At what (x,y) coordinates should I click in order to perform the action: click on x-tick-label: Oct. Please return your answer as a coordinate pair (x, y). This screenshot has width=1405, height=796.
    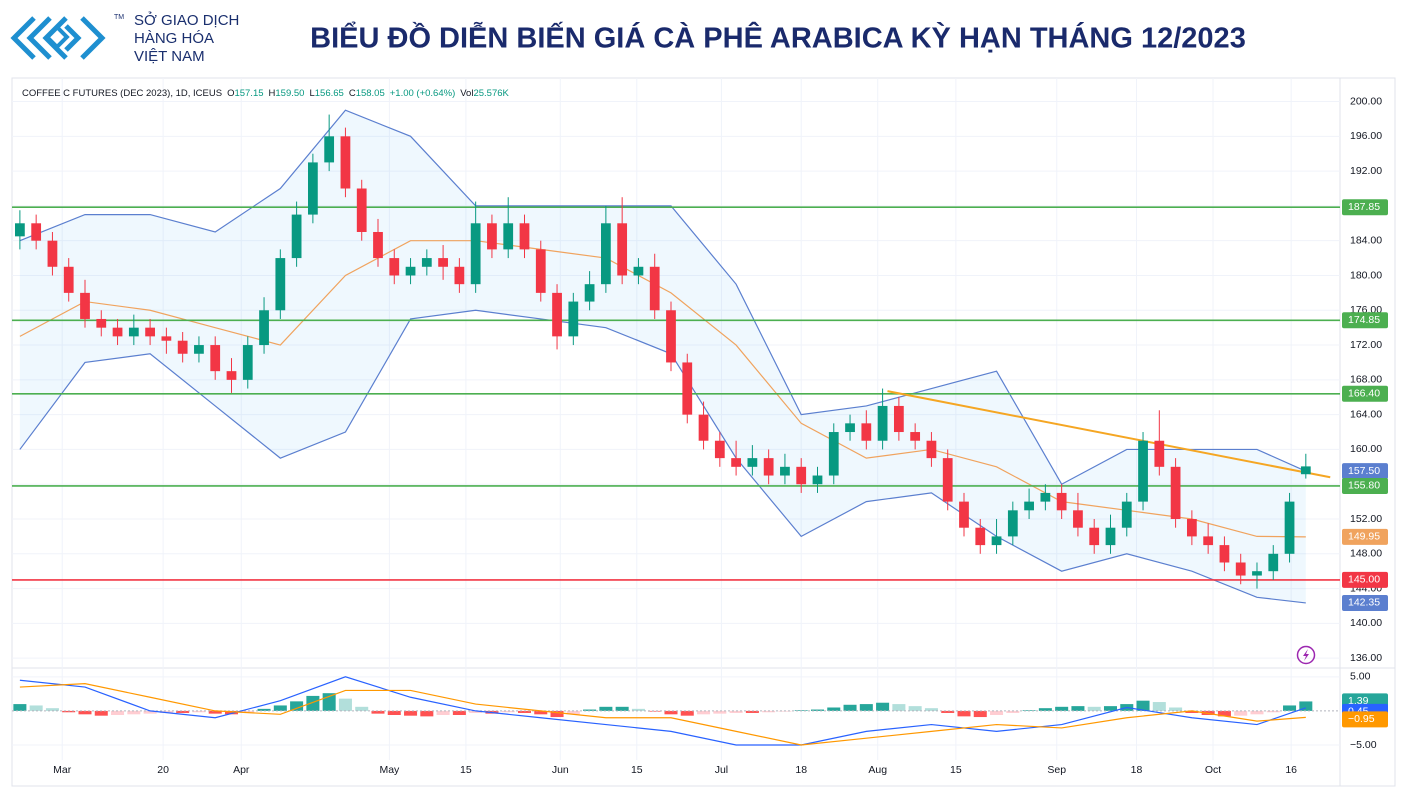
    Looking at the image, I should click on (1213, 770).